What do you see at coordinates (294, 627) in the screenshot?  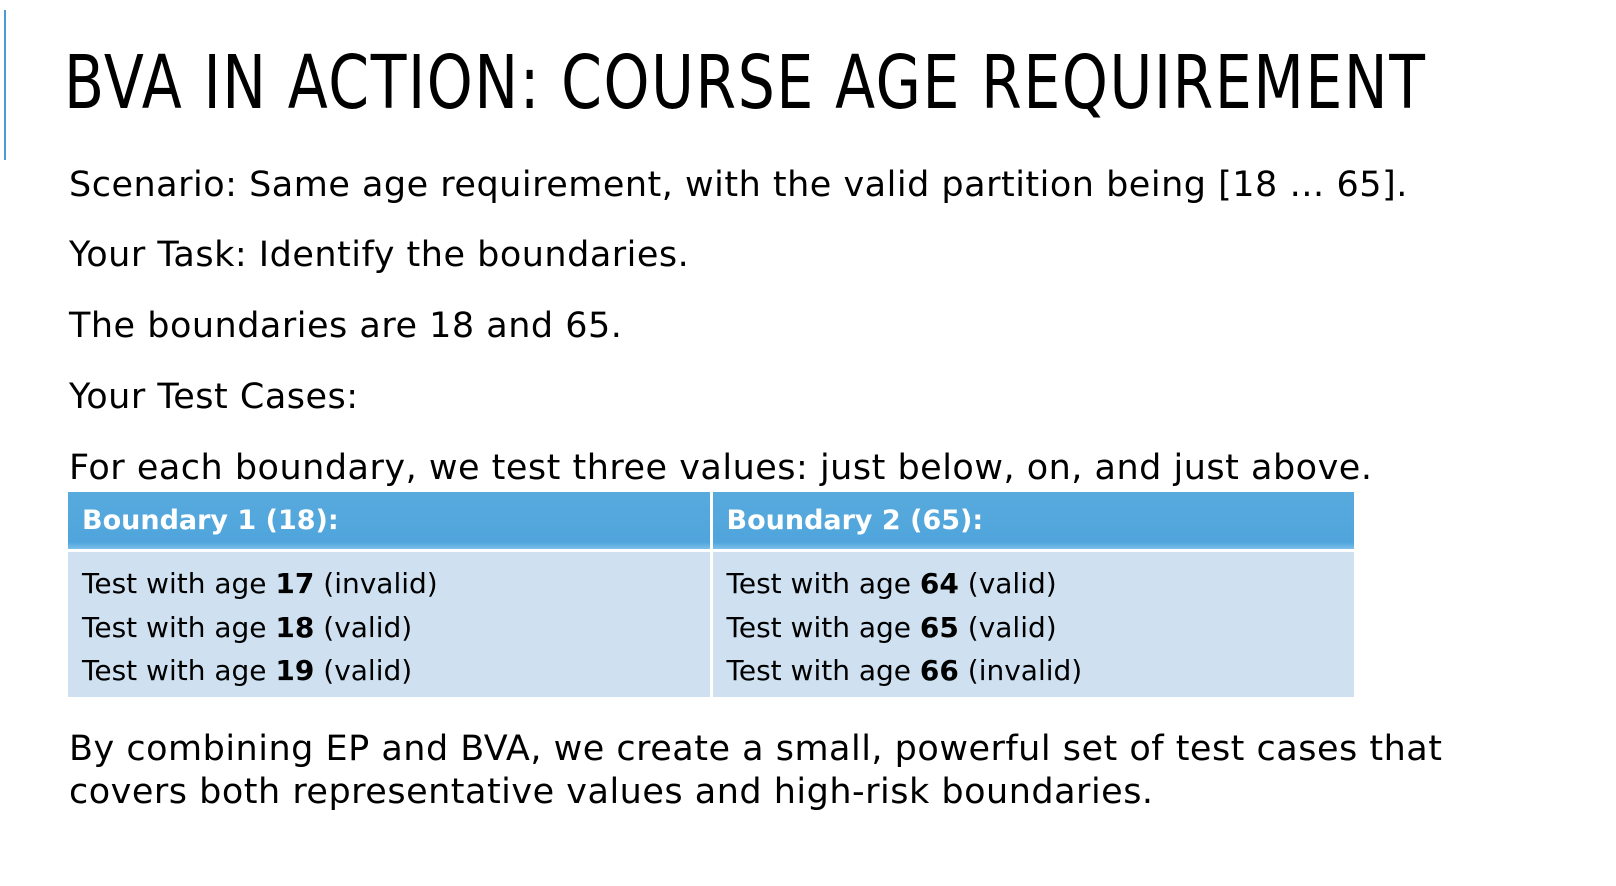 I see `case-age: 18` at bounding box center [294, 627].